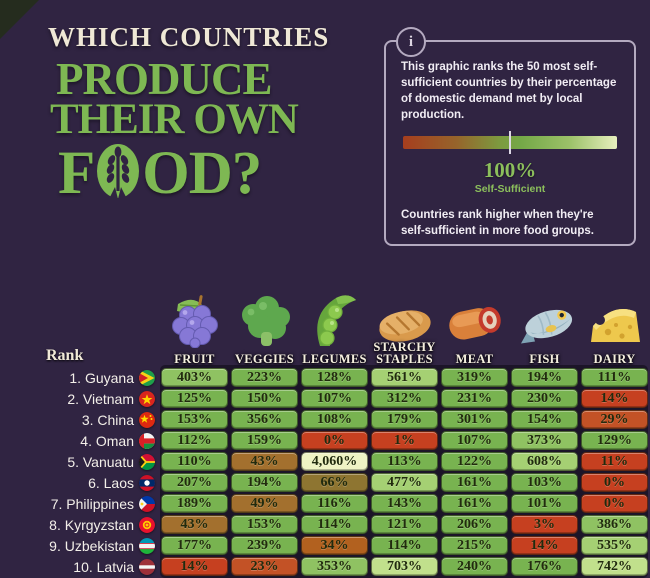 The height and width of the screenshot is (578, 650). Describe the element at coordinates (510, 170) in the screenshot. I see `scale-value: 100%` at that location.